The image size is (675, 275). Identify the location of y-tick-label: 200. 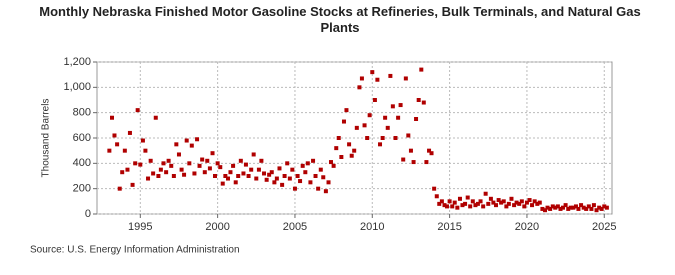
(82, 189).